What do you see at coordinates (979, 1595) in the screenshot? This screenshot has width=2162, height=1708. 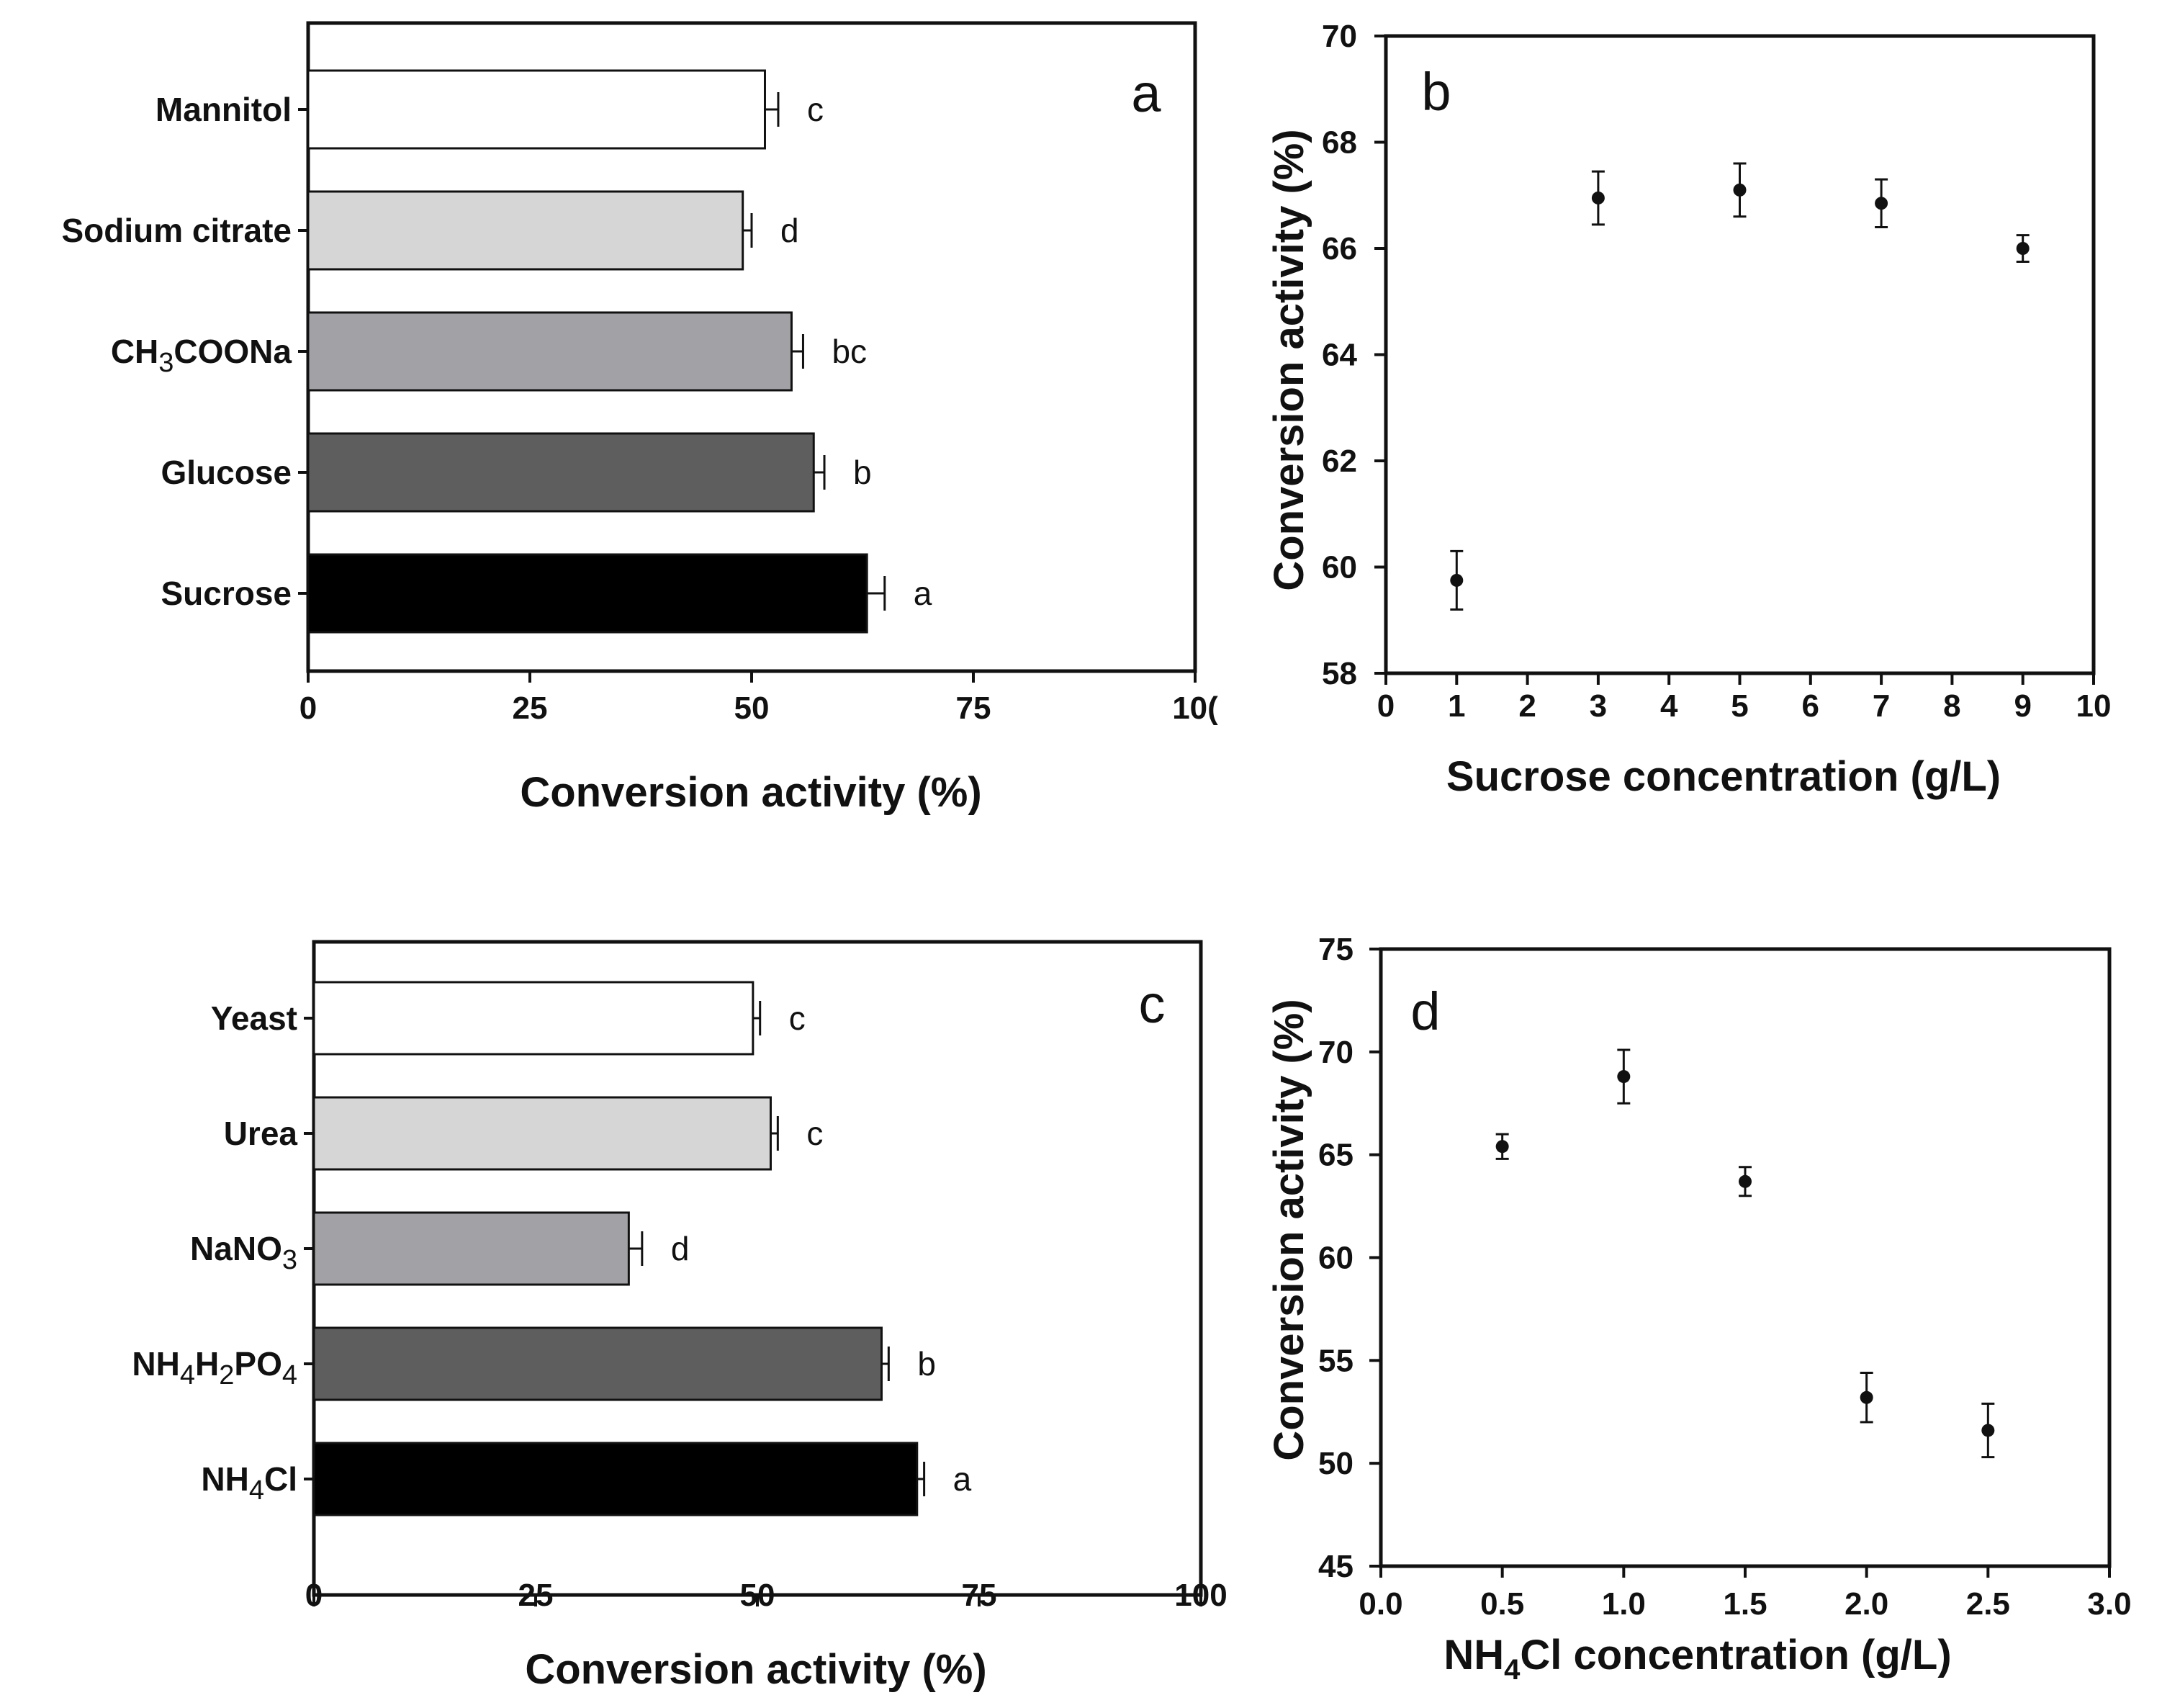 I see `x-tick-label: 75` at bounding box center [979, 1595].